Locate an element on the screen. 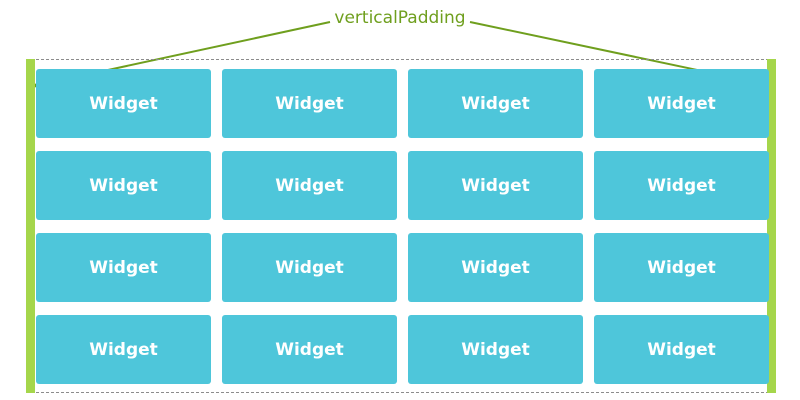  widget-r3-c4: Widget is located at coordinates (681, 267).